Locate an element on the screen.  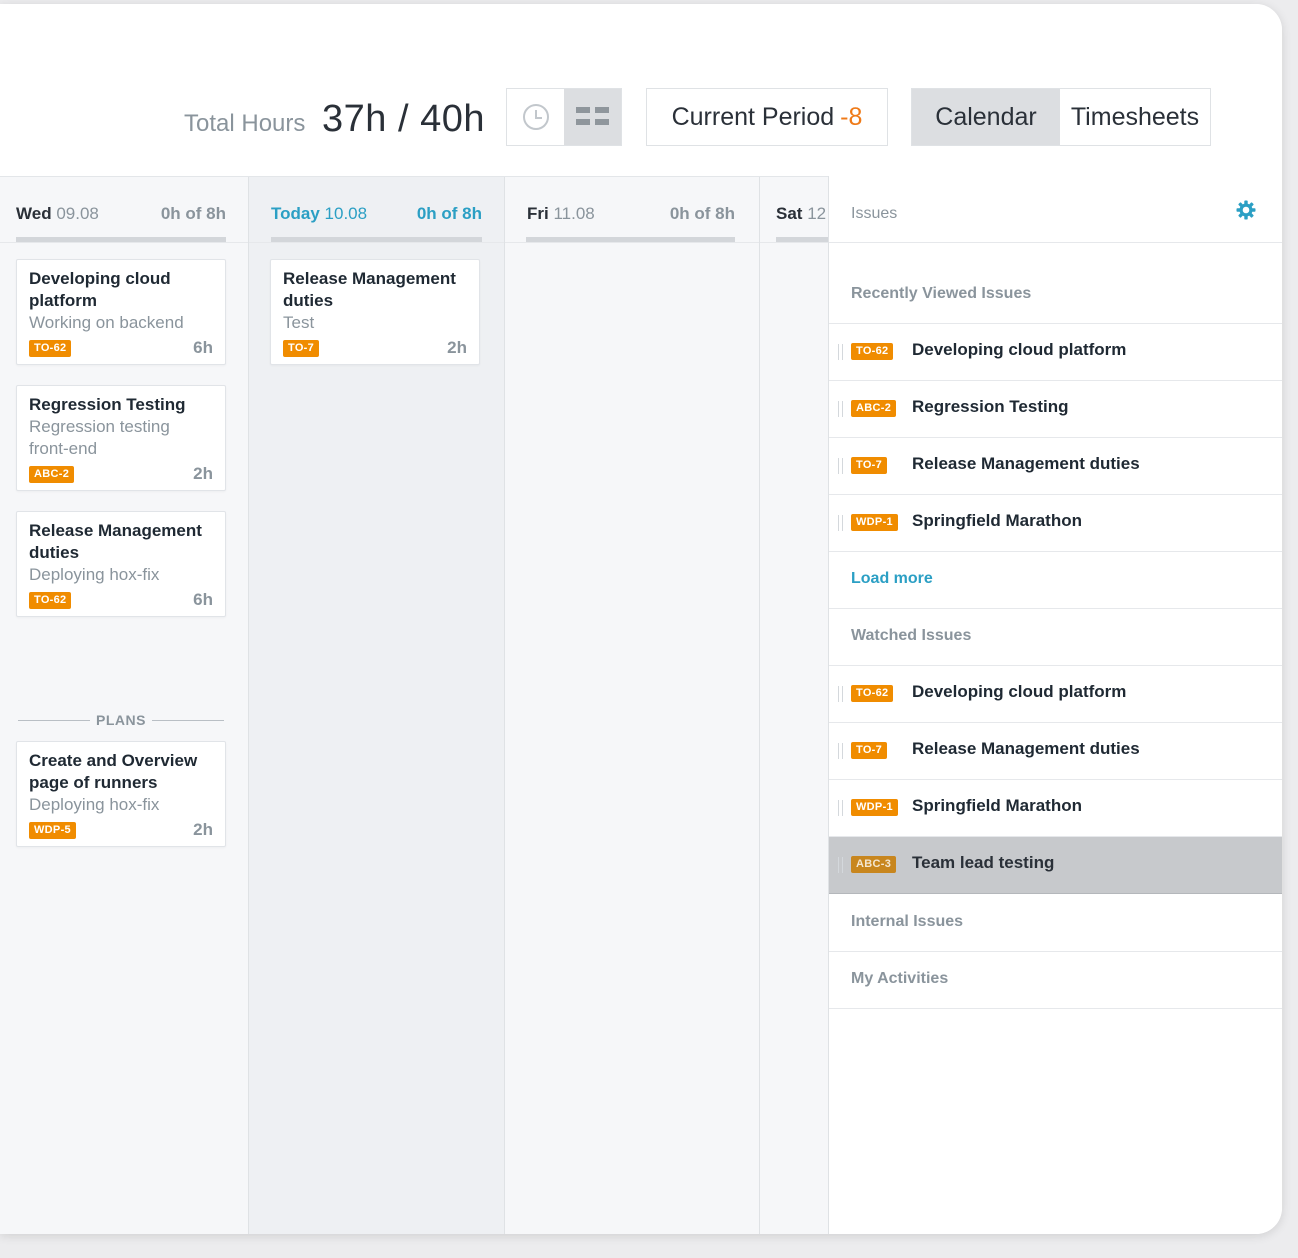
day-date: 12 is located at coordinates (817, 213).